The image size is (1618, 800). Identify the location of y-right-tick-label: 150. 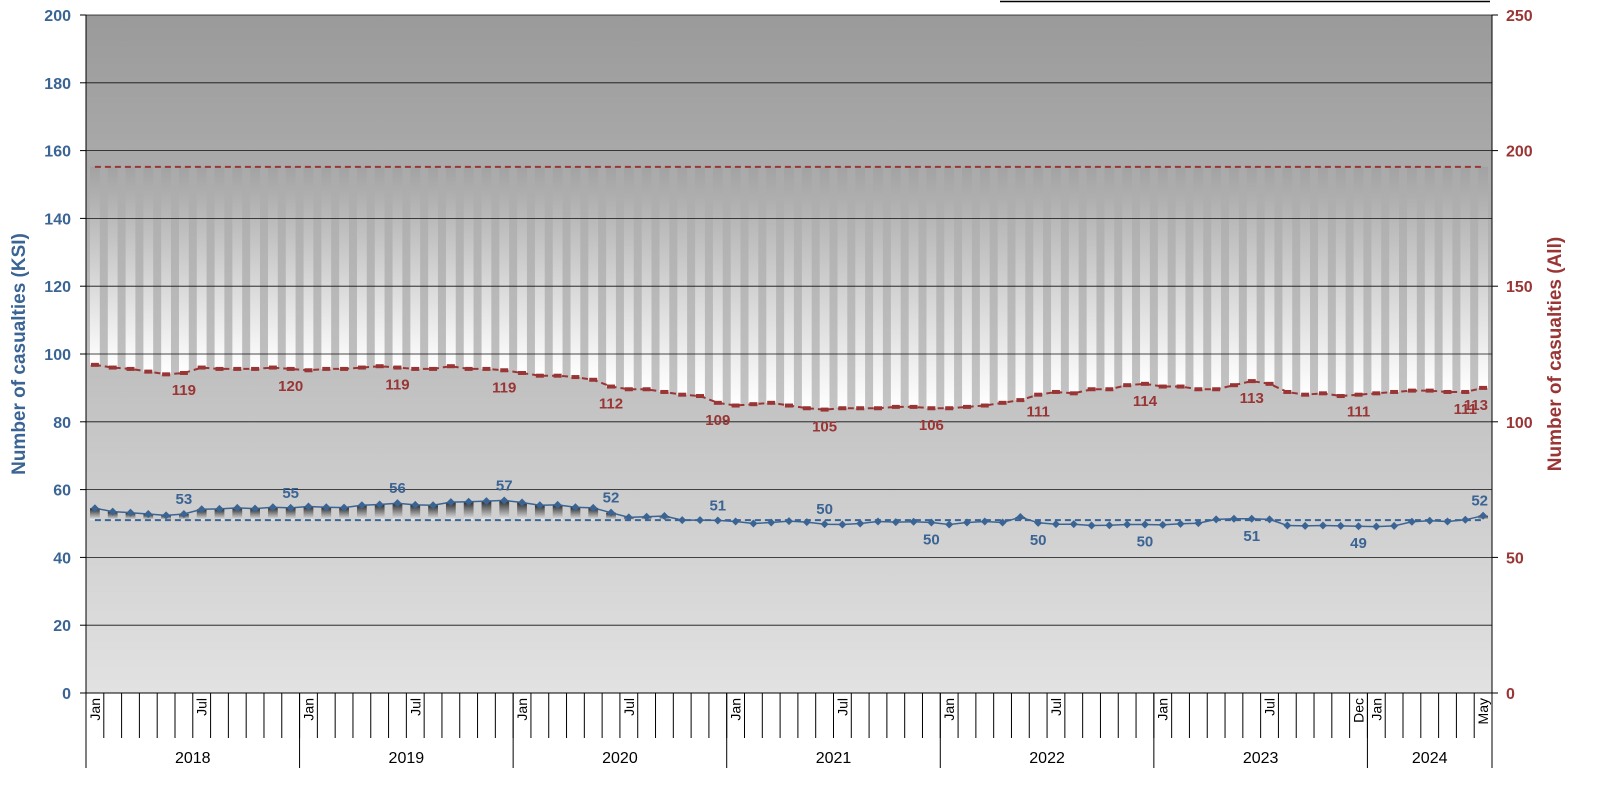
(1519, 287).